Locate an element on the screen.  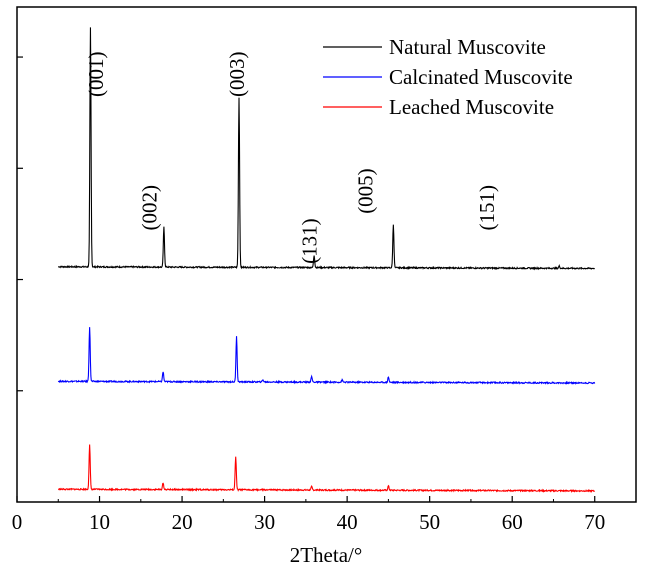
x-tick-label: 50 is located at coordinates (429, 522).